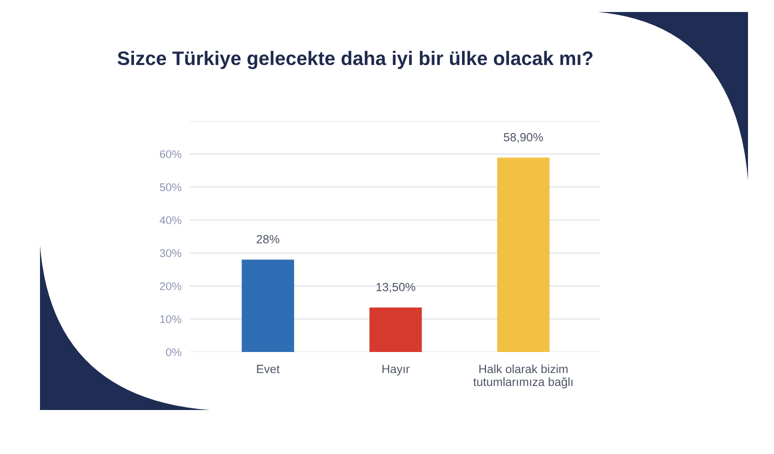 This screenshot has height=454, width=774. What do you see at coordinates (268, 239) in the screenshot?
I see `data-label: 28%` at bounding box center [268, 239].